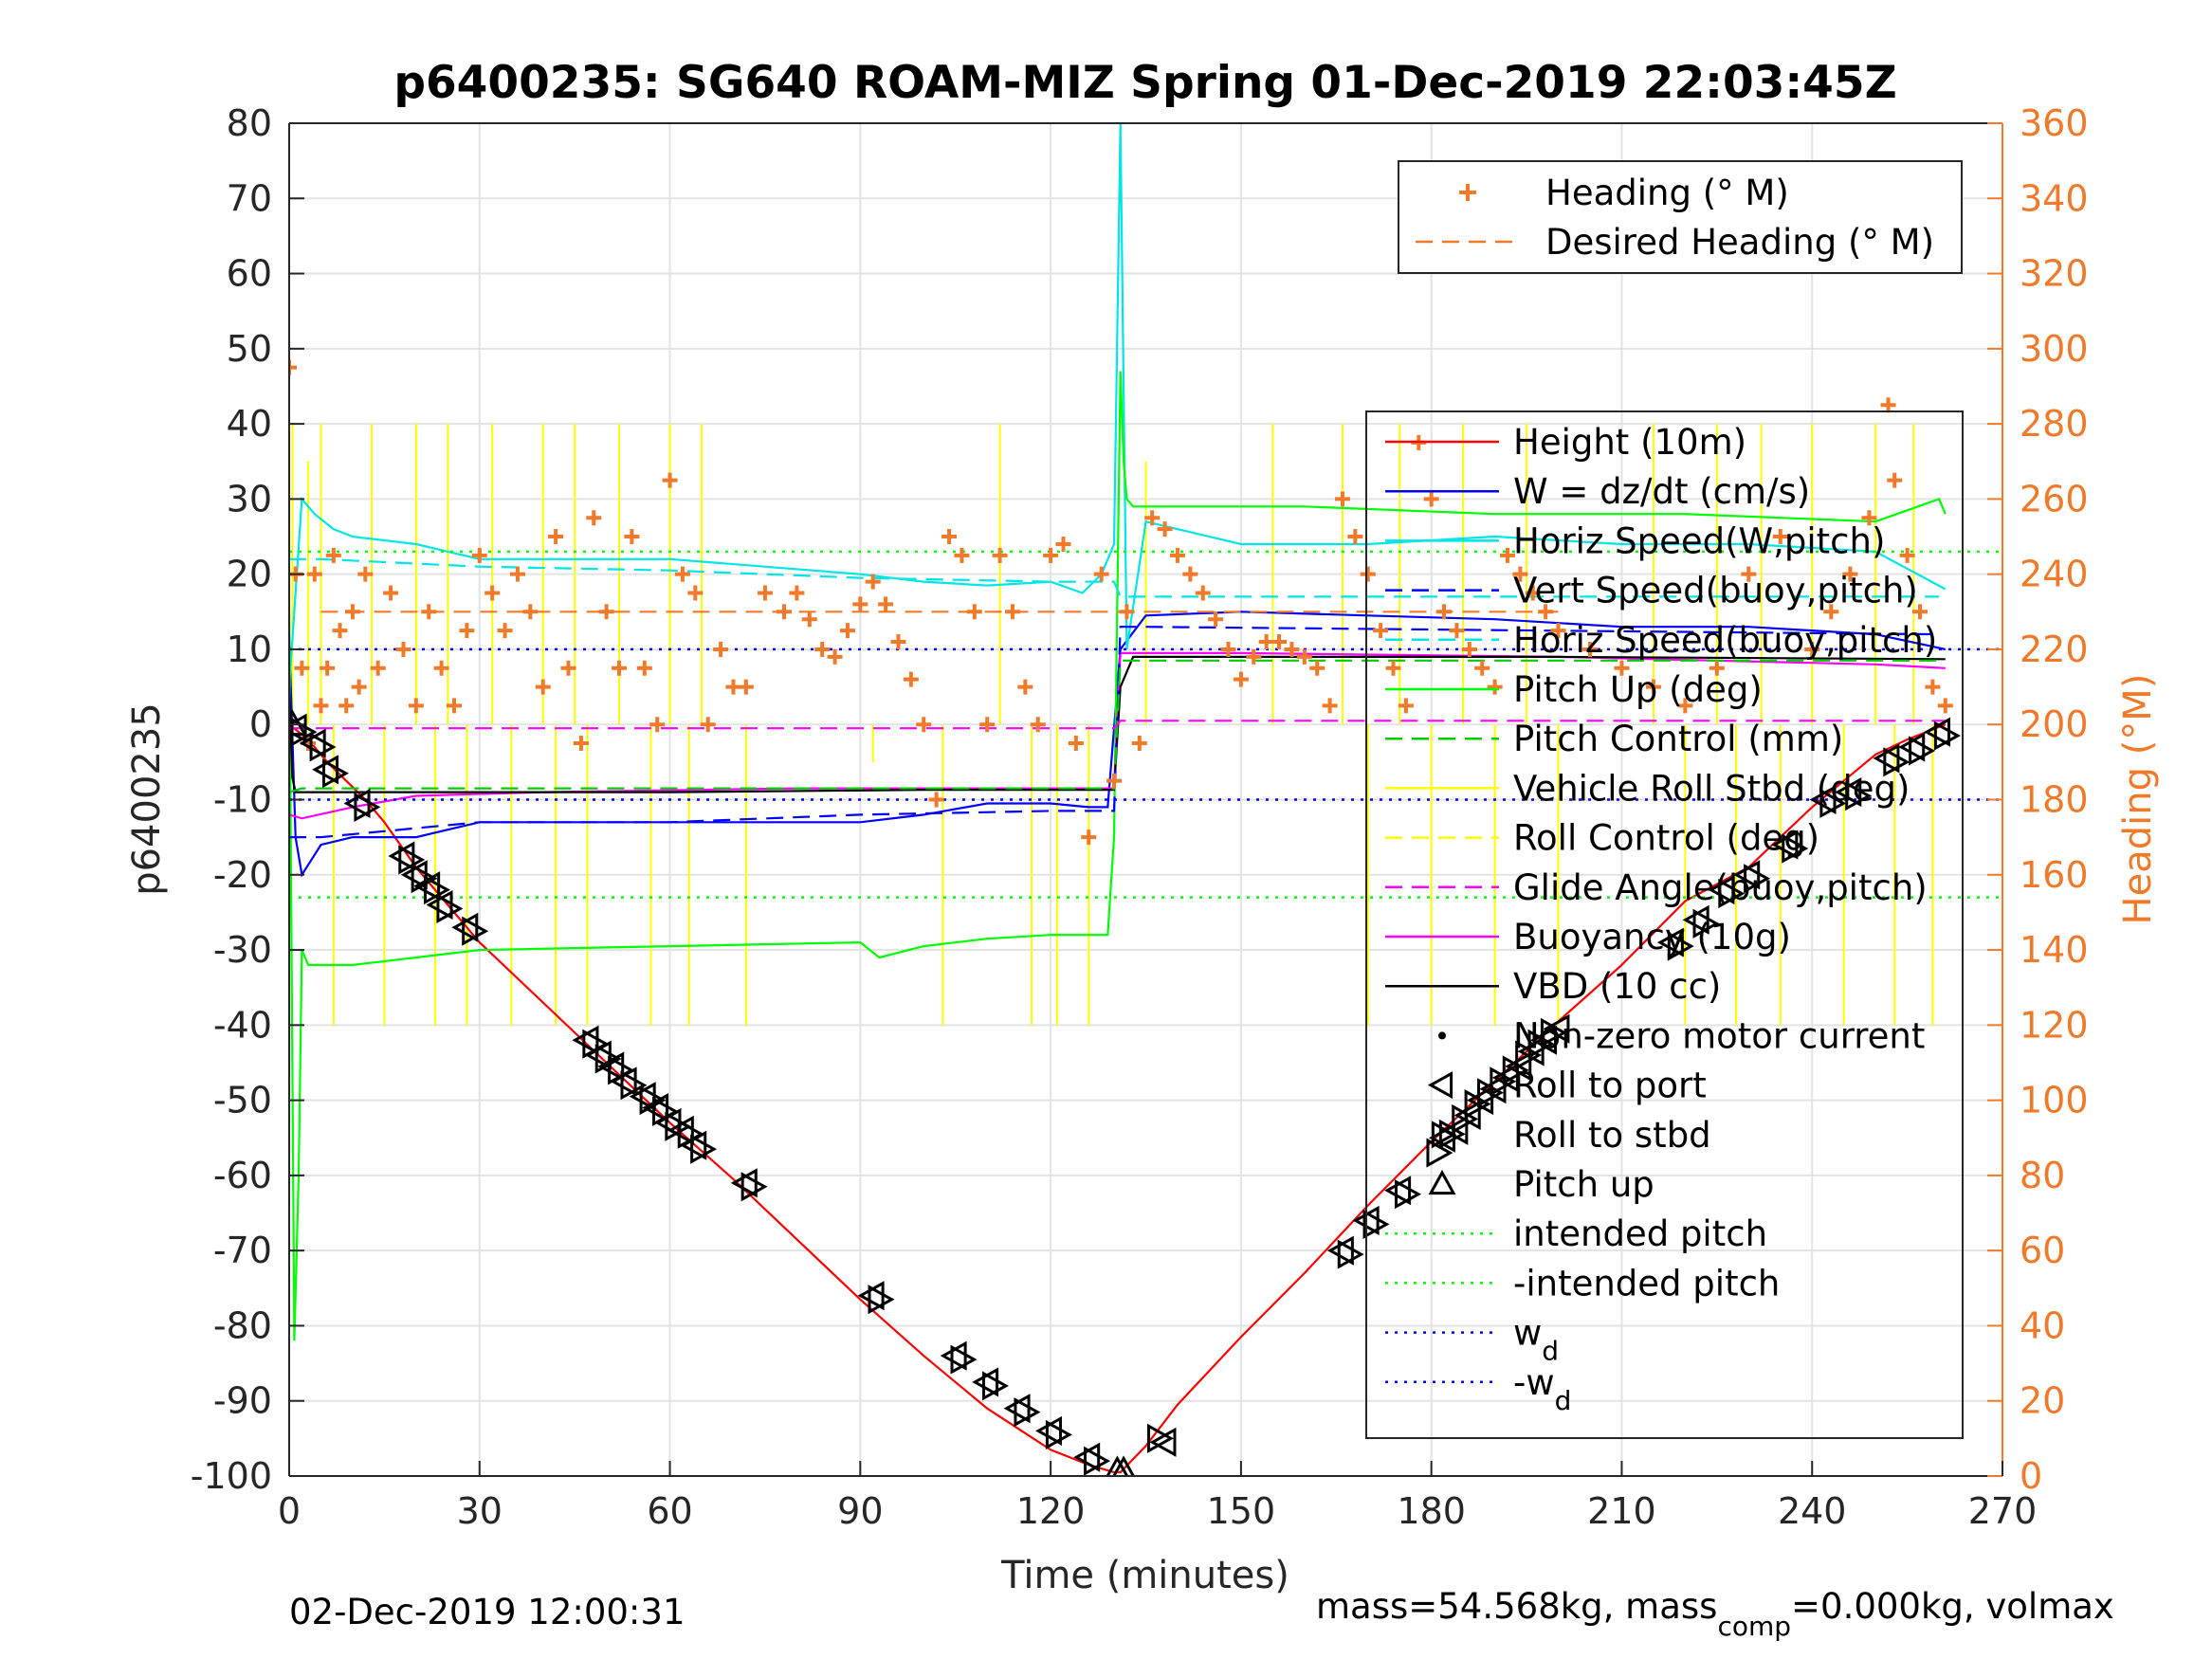  Describe the element at coordinates (1117, 1465) in the screenshot. I see `pitch-up-marker` at that location.